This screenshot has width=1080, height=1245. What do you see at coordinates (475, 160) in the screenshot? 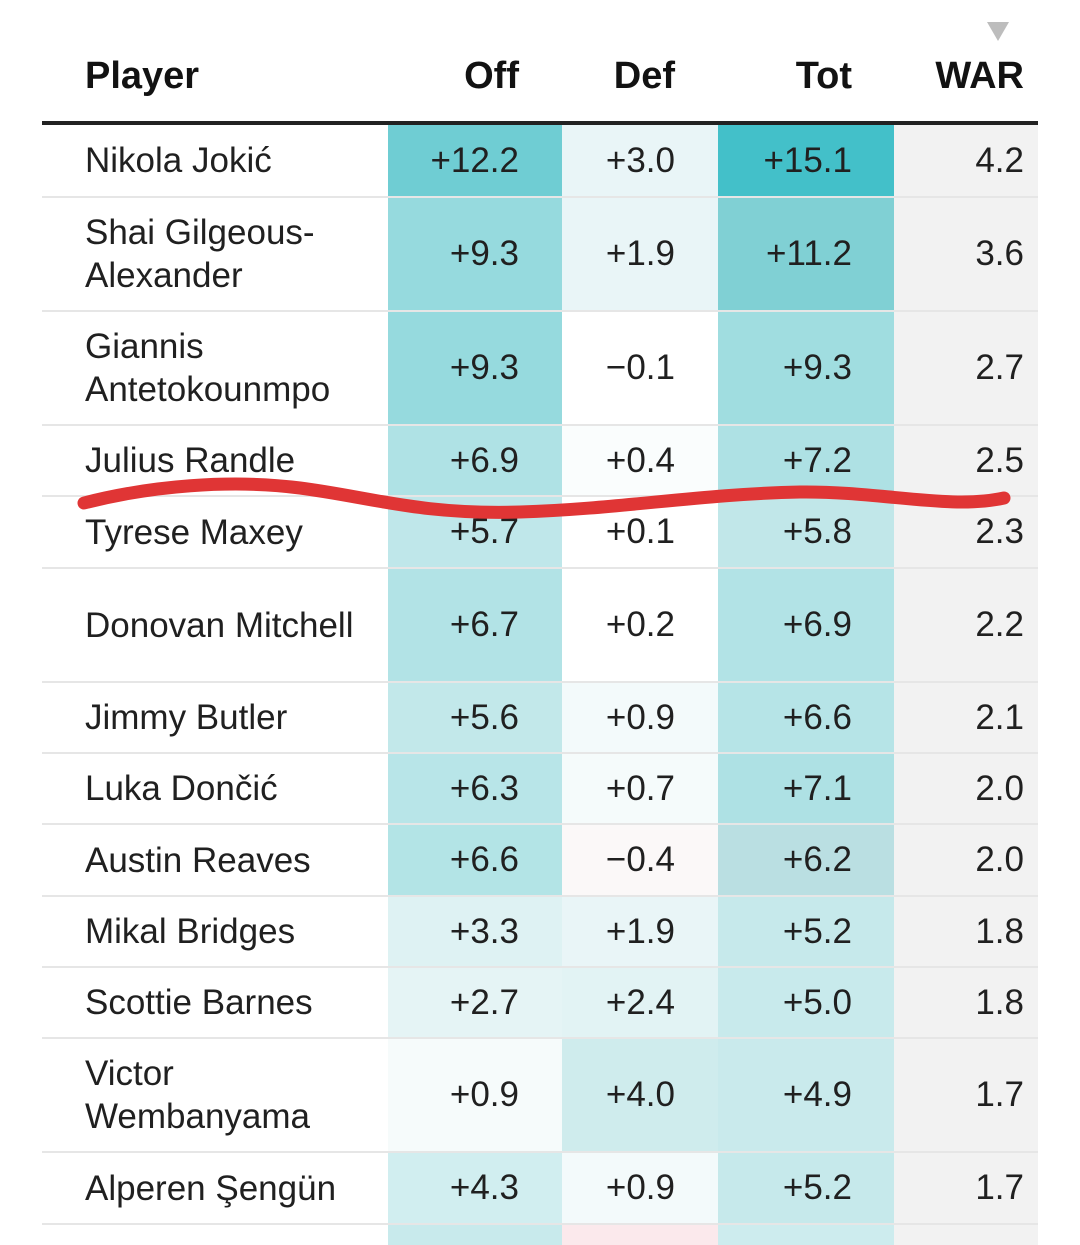
I see `off-value: +12.2` at bounding box center [475, 160].